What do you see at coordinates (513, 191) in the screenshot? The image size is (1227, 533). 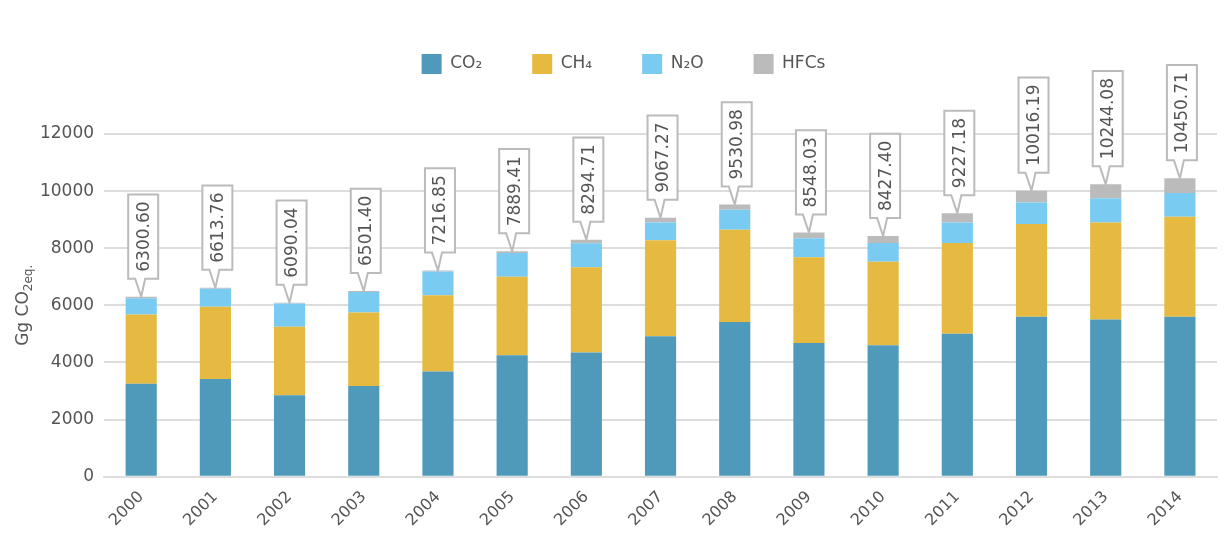 I see `total-label: 7889.41` at bounding box center [513, 191].